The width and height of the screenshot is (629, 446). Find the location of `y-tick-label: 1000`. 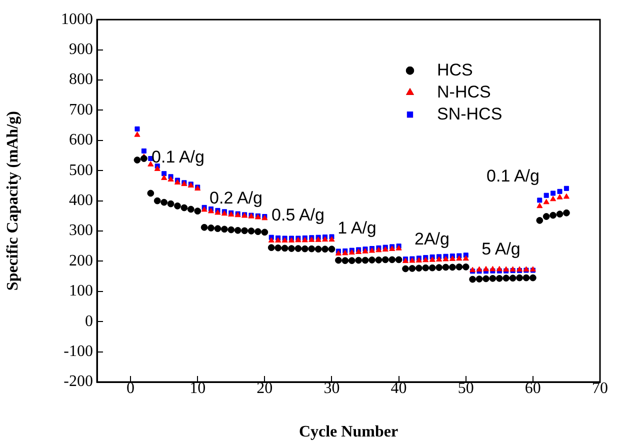

y-tick-label: 1000 is located at coordinates (77, 19).